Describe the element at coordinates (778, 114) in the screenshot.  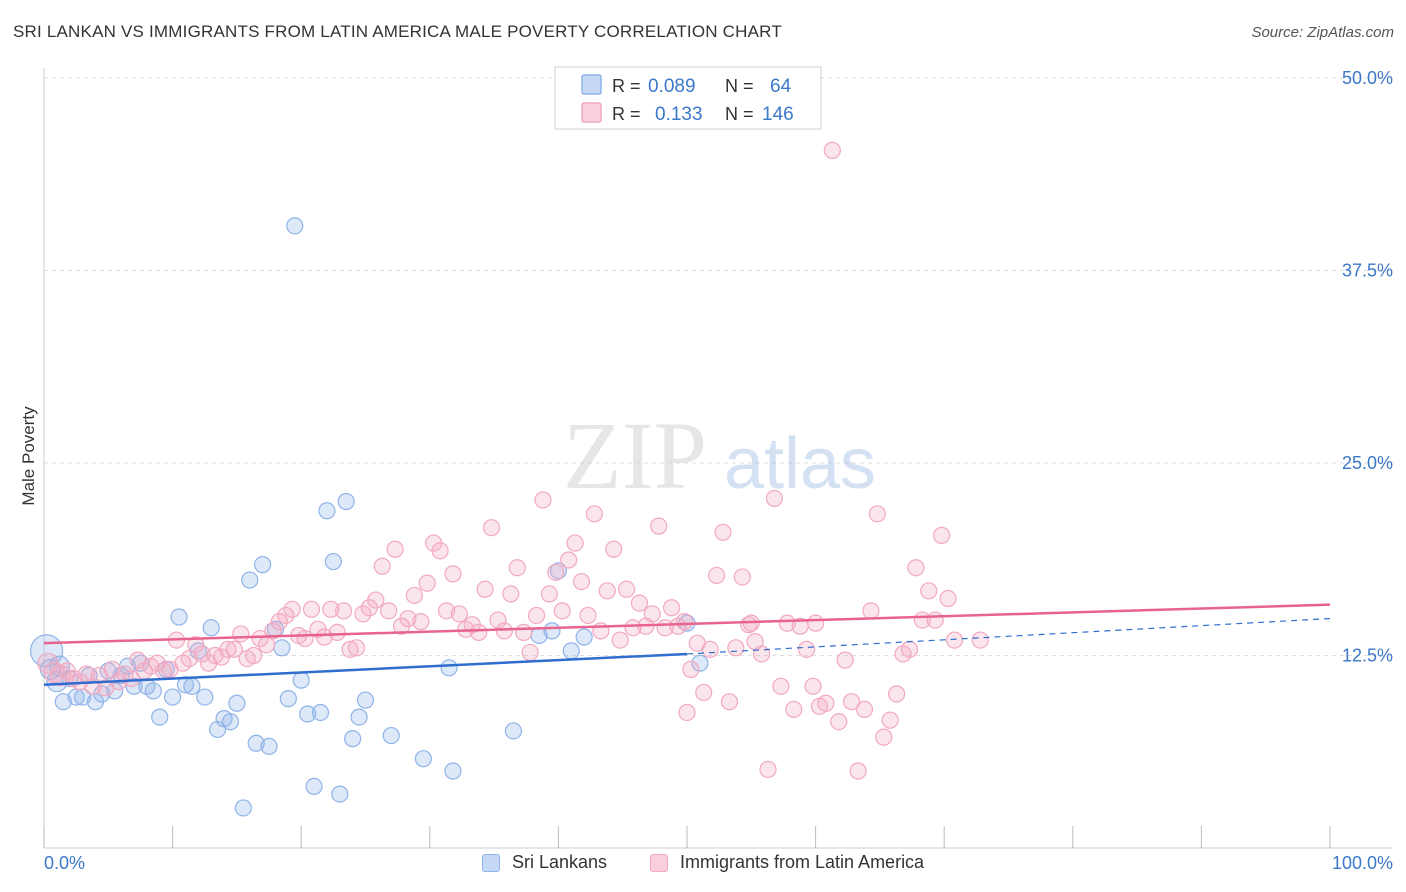
I see `legend-n-value-pink: 146` at that location.